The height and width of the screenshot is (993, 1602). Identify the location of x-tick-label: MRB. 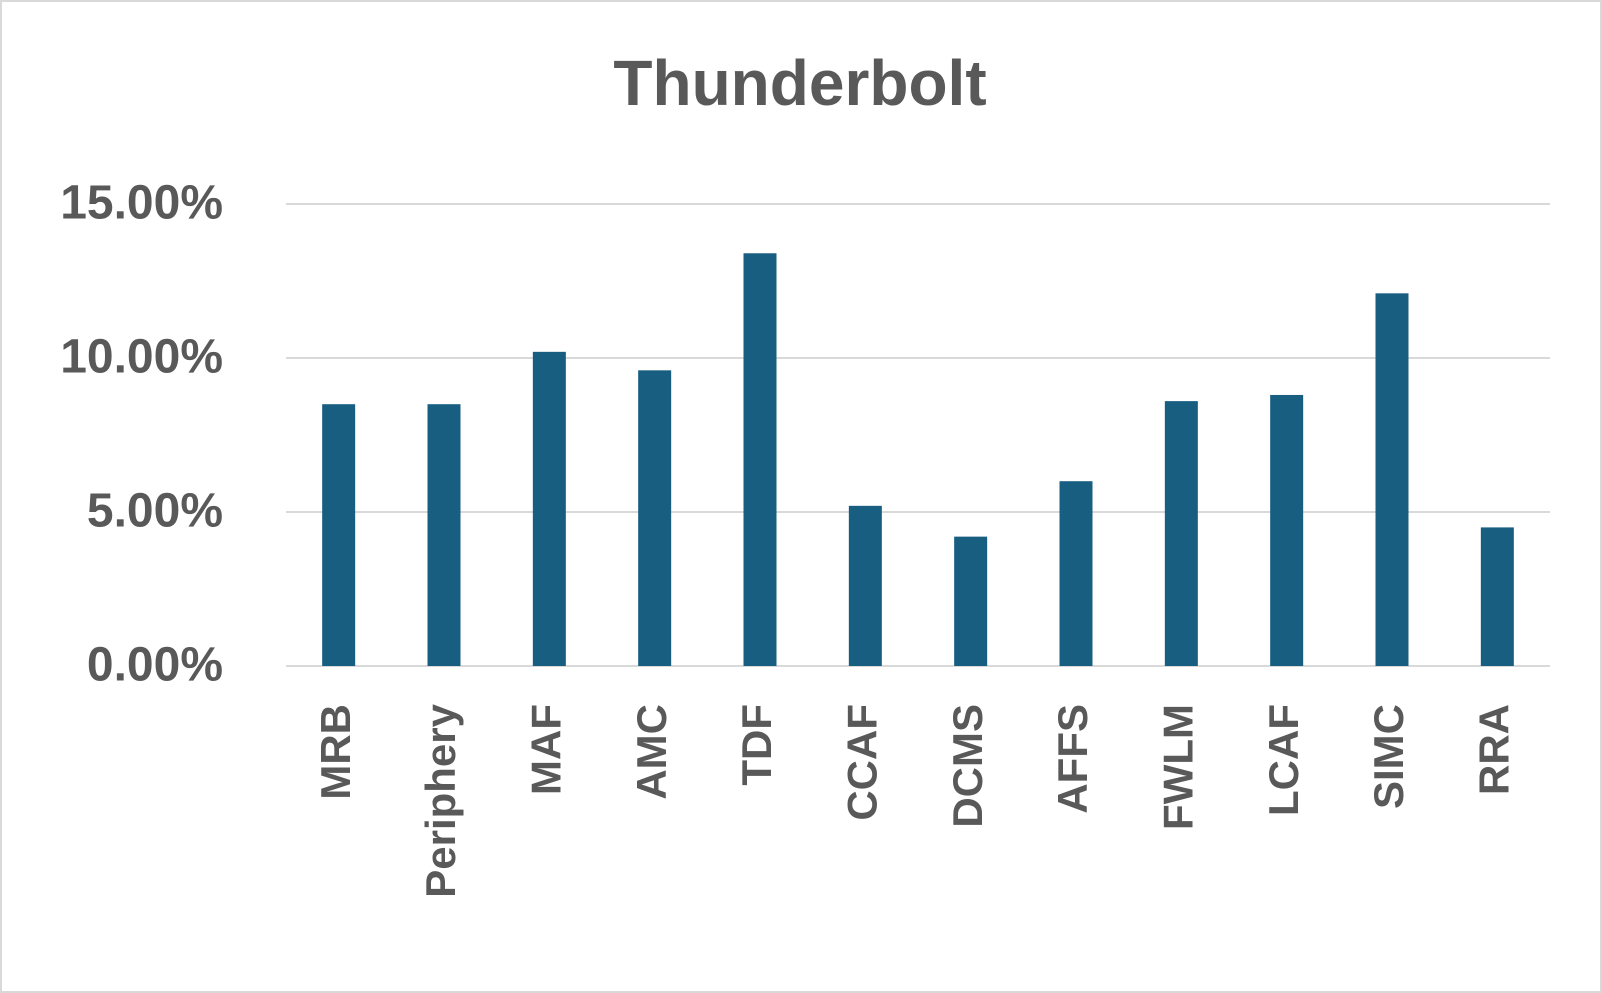
(335, 752).